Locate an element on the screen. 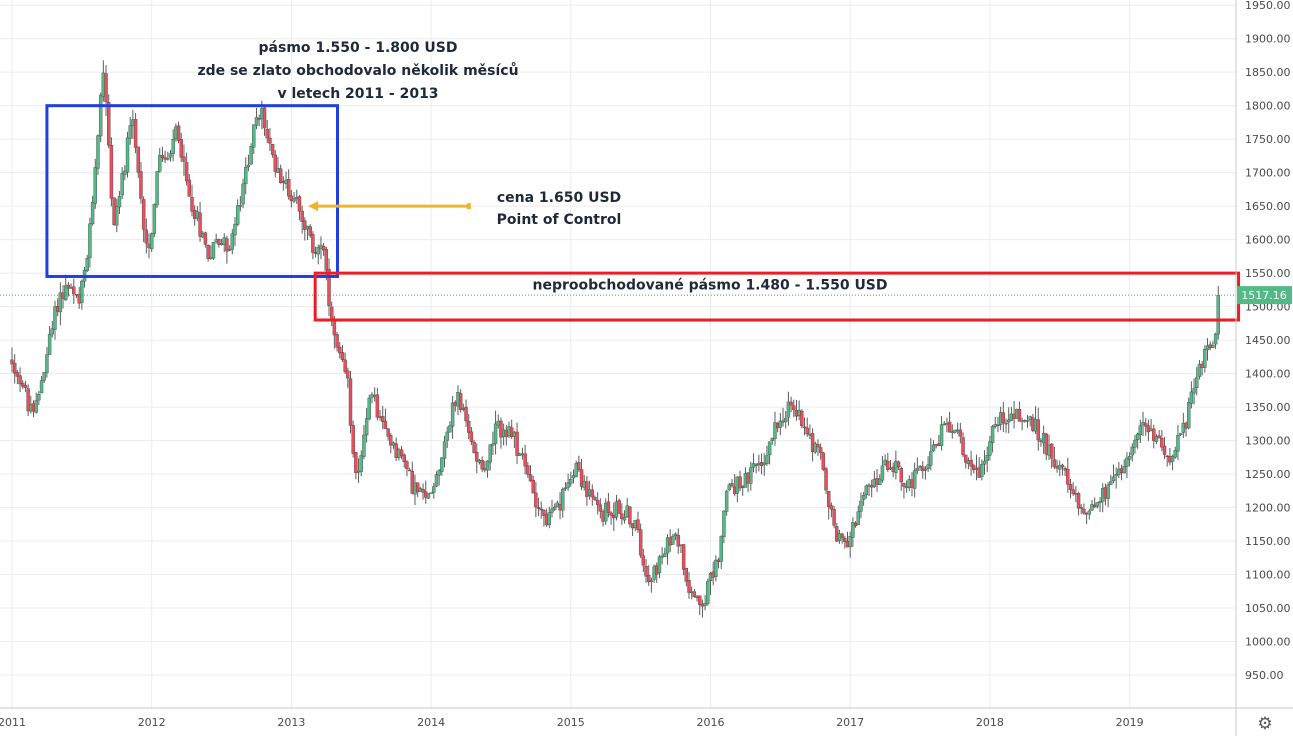 Image resolution: width=1293 pixels, height=740 pixels. y-tick-label: 1550.00 is located at coordinates (1268, 273).